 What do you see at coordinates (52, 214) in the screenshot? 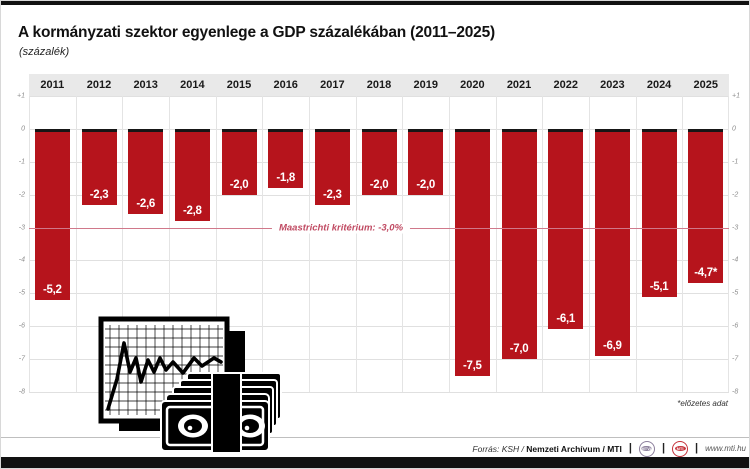
I see `bar: -5,2` at bounding box center [52, 214].